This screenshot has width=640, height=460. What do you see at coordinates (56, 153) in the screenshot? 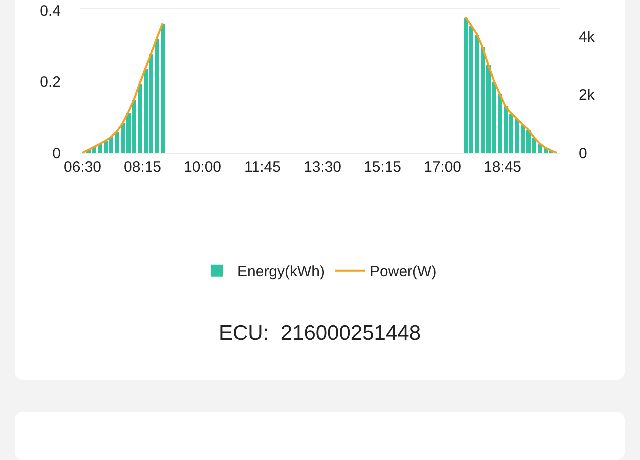
I see `y-tick-label: 0` at bounding box center [56, 153].